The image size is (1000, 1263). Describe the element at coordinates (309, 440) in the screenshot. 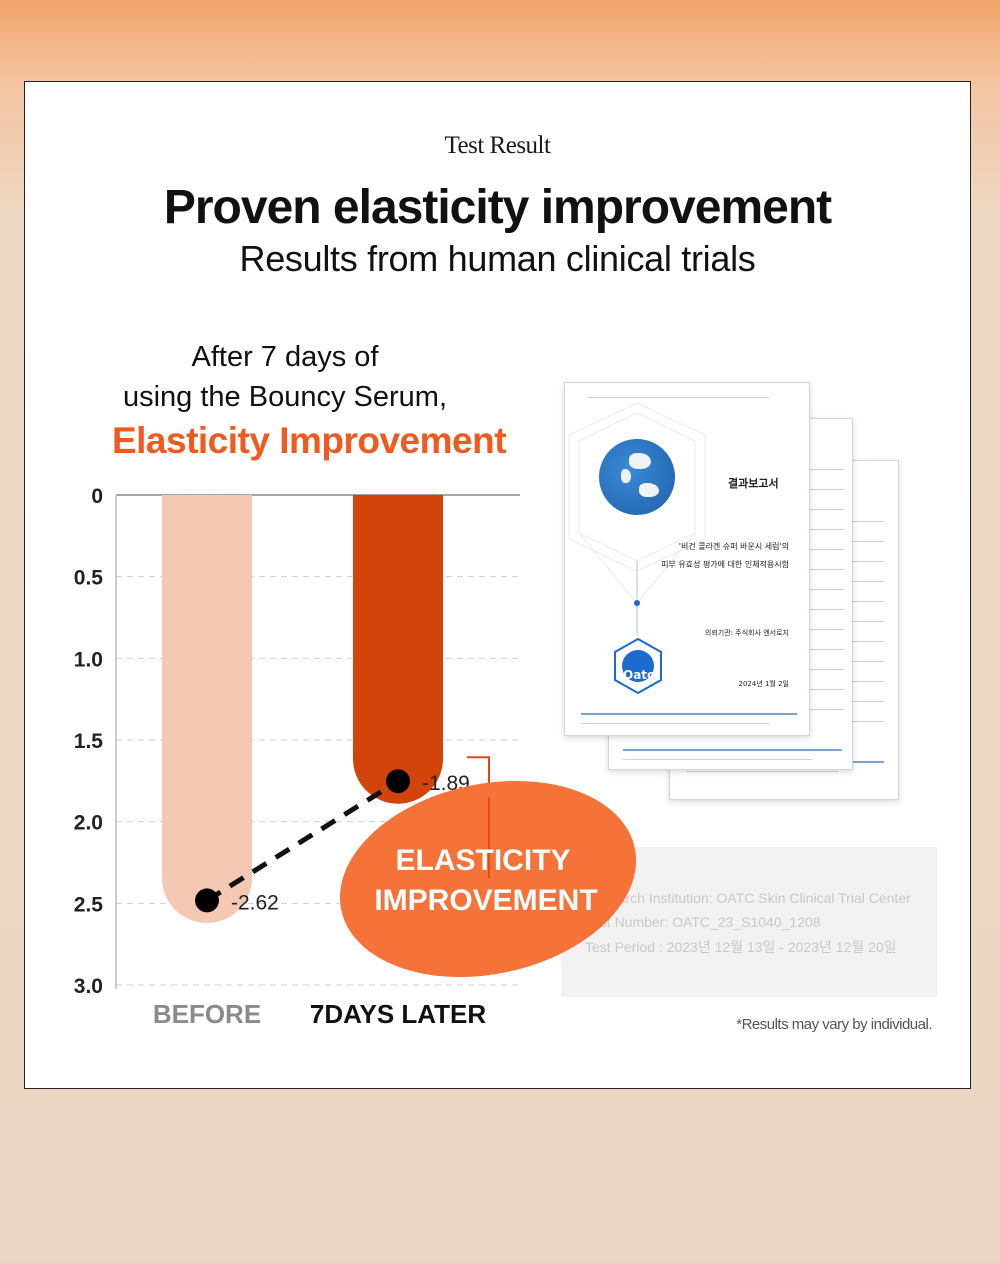

I see `chart-title: Elasticity Improvement` at that location.